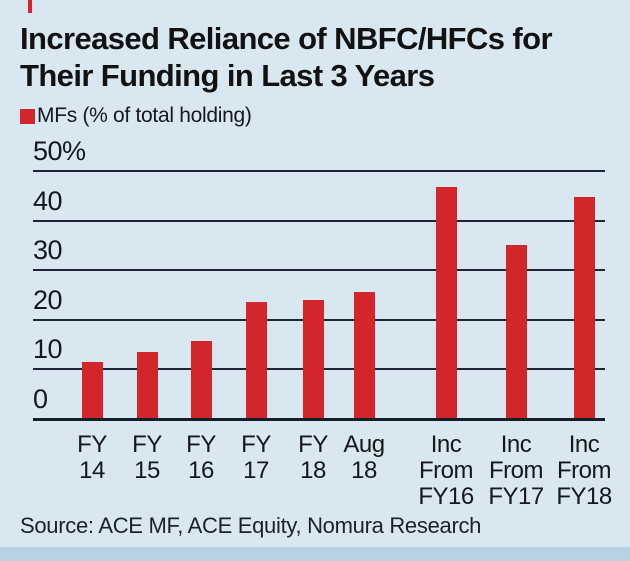  What do you see at coordinates (313, 457) in the screenshot?
I see `x-label-fy-18: FY 18` at bounding box center [313, 457].